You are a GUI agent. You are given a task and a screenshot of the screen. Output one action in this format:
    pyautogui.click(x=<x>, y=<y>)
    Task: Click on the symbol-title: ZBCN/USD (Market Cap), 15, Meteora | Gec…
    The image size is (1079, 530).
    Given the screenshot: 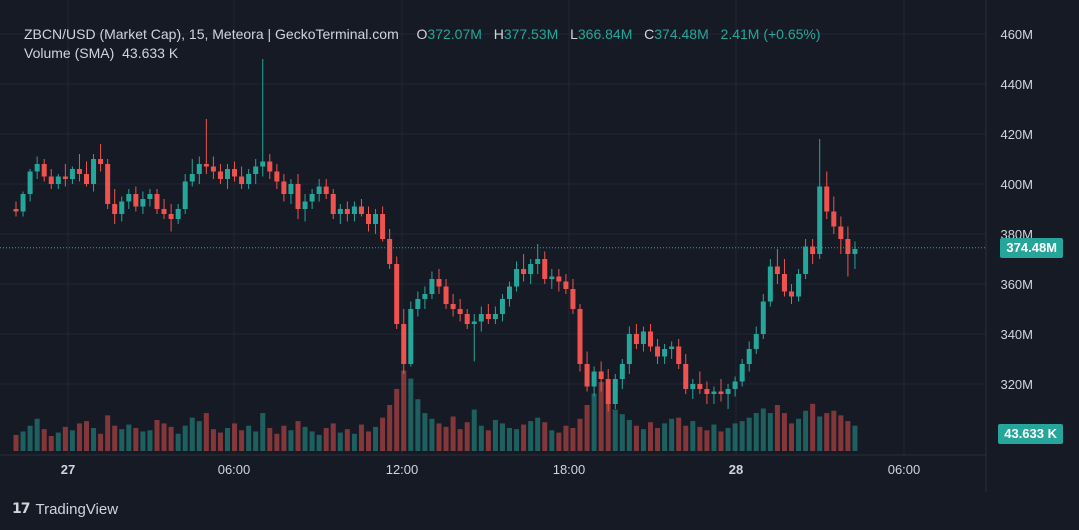 What is the action you would take?
    pyautogui.click(x=211, y=34)
    